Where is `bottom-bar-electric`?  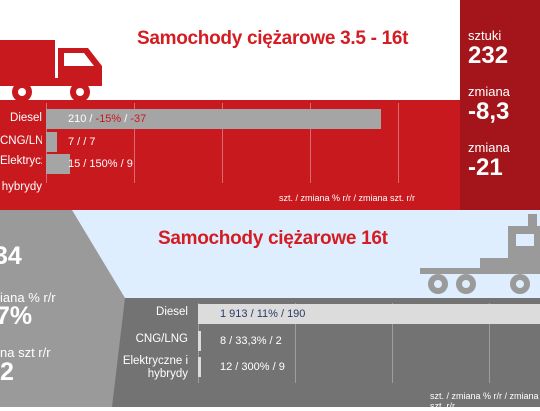
bottom-bar-electric is located at coordinates (199, 367).